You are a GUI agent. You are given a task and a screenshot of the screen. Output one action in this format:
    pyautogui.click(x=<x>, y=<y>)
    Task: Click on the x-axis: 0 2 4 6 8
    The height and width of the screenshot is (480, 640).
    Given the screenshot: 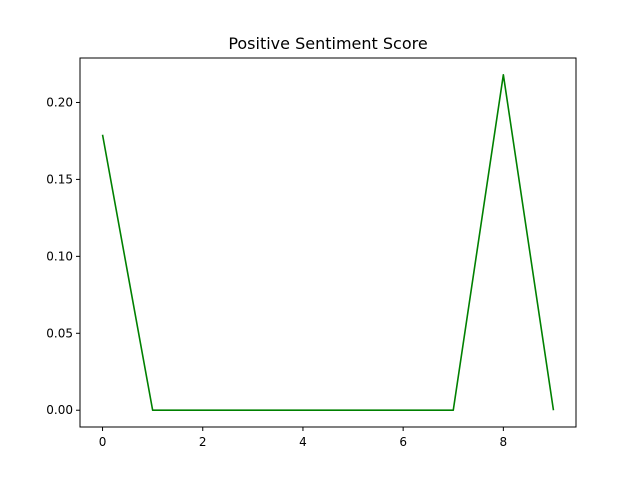 What is the action you would take?
    pyautogui.click(x=303, y=438)
    